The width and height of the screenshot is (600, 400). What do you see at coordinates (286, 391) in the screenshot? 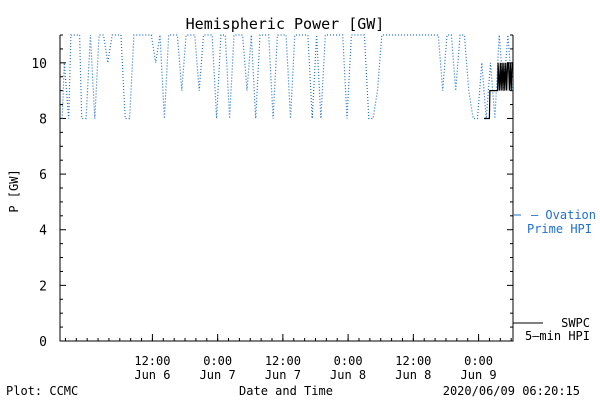
I see `x-axis-label: Date and Time` at bounding box center [286, 391].